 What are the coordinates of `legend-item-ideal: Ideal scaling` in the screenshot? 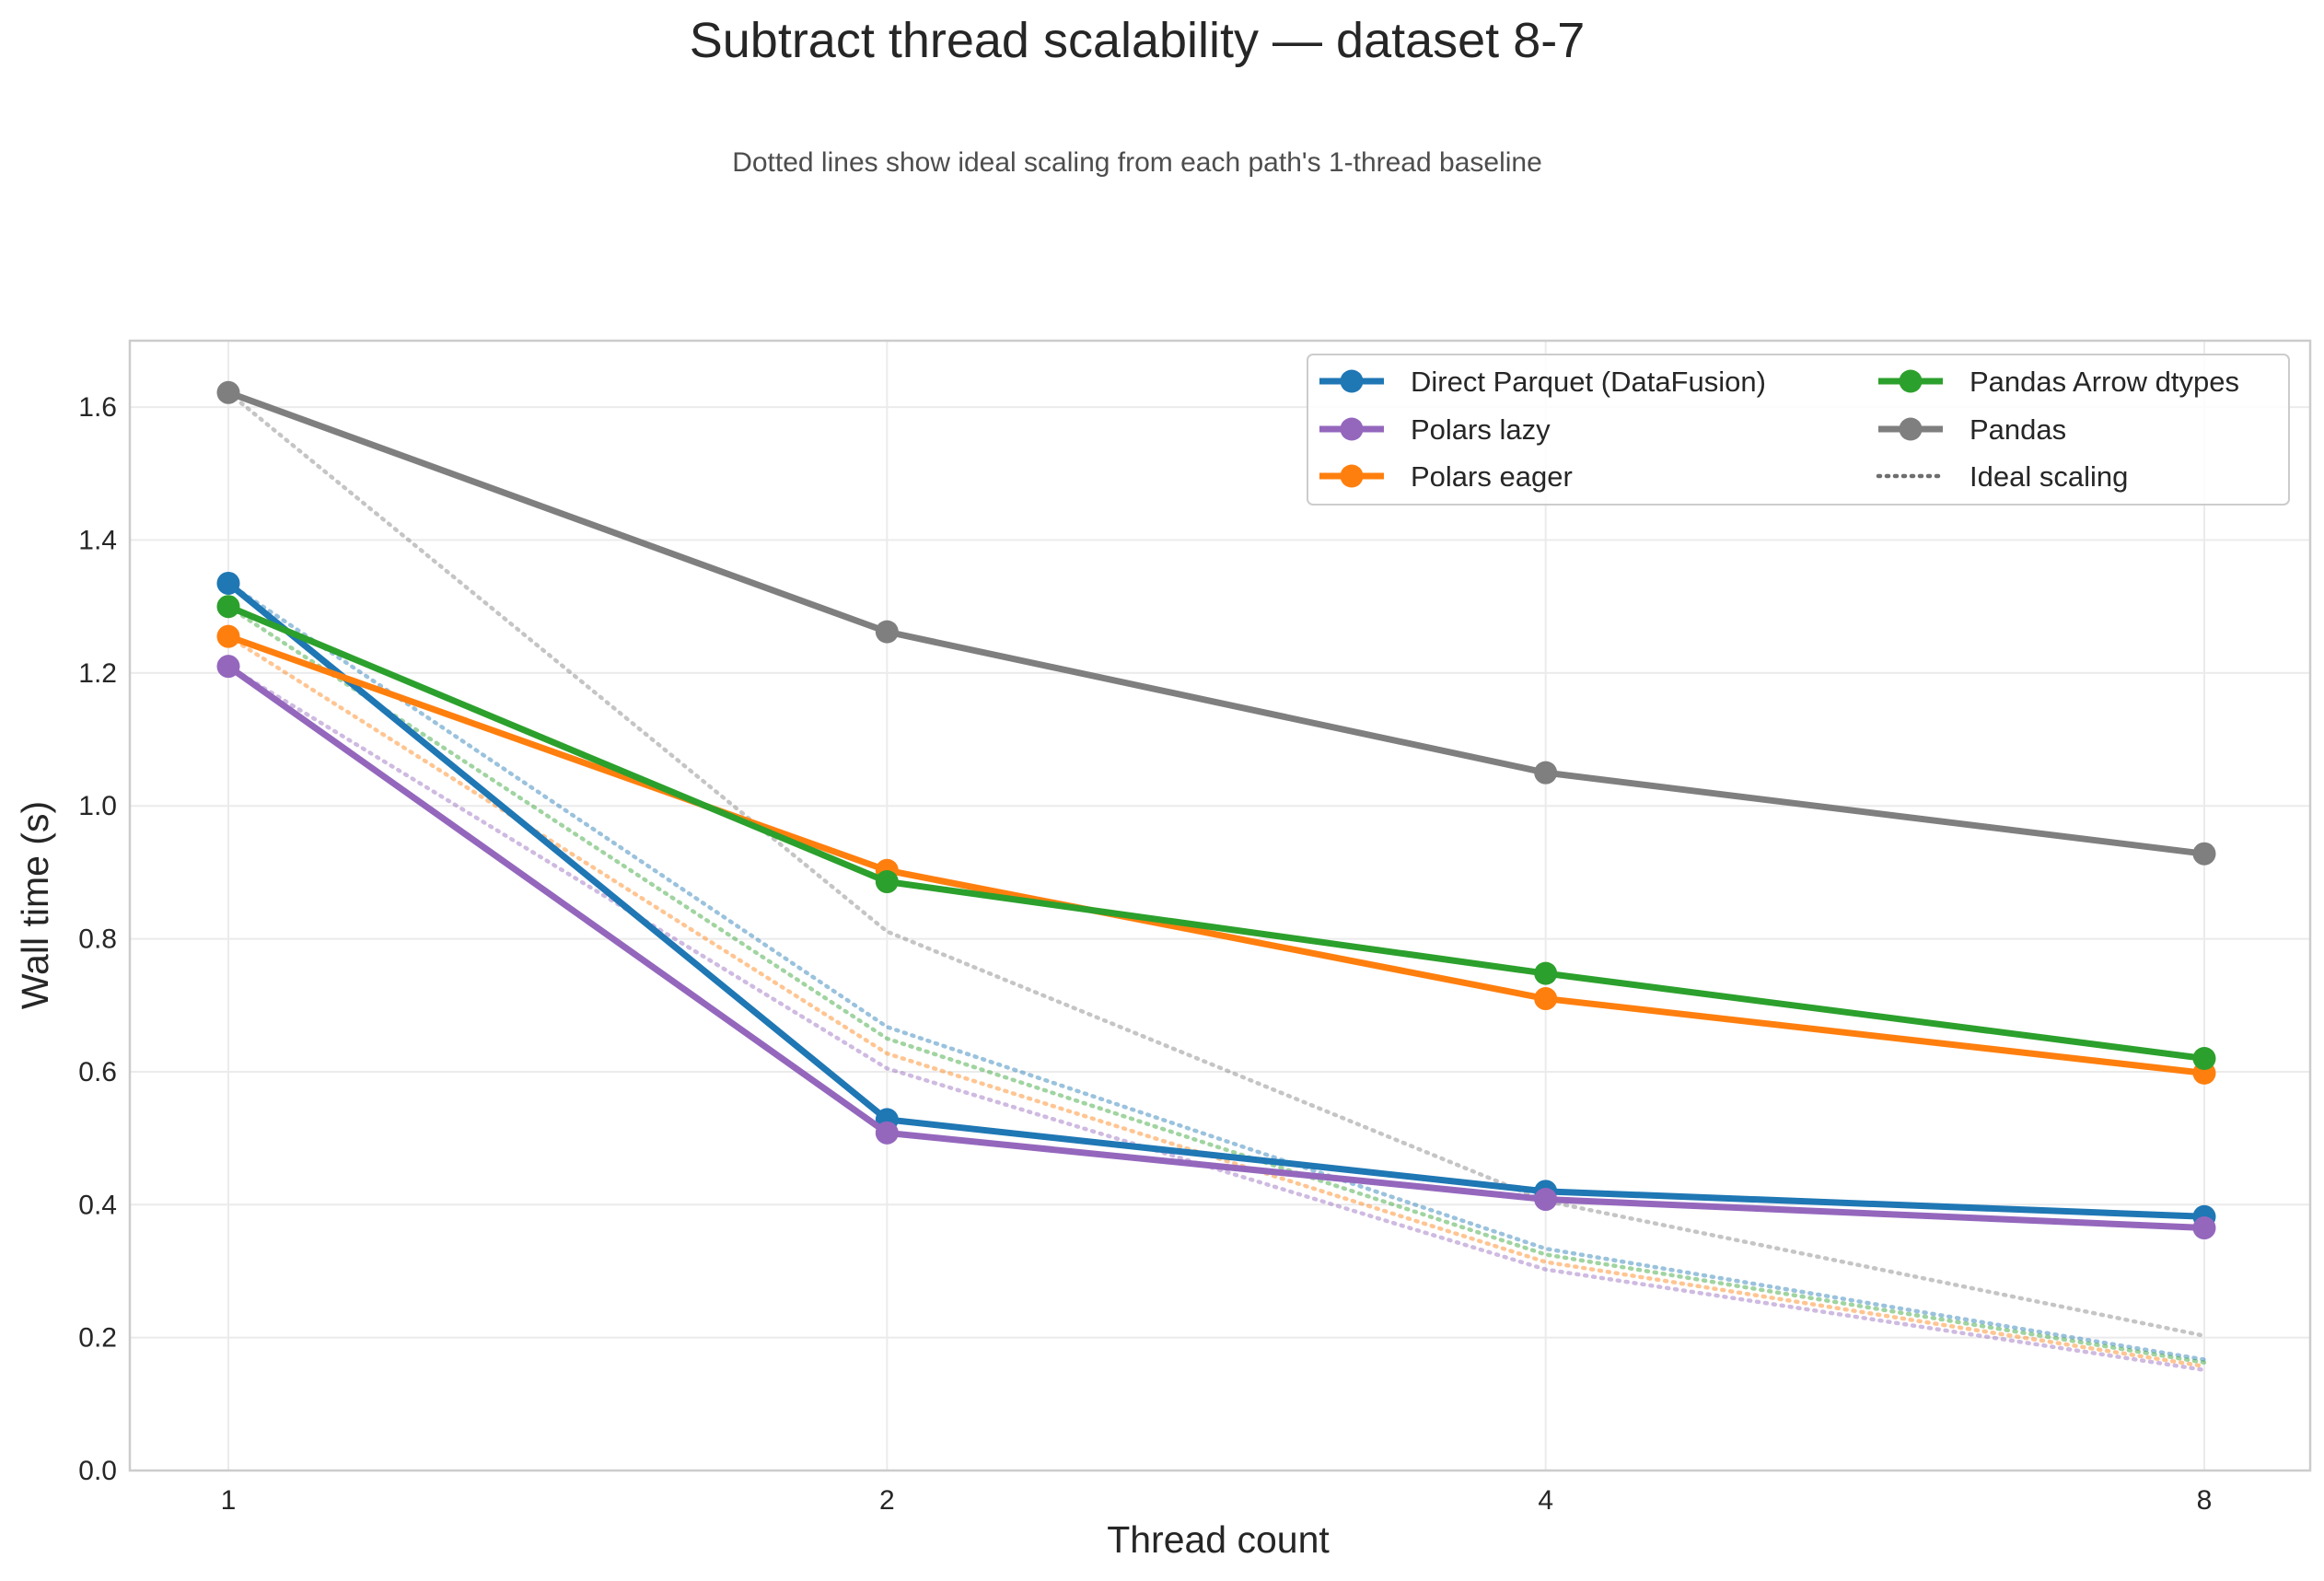 It's located at (2002, 477).